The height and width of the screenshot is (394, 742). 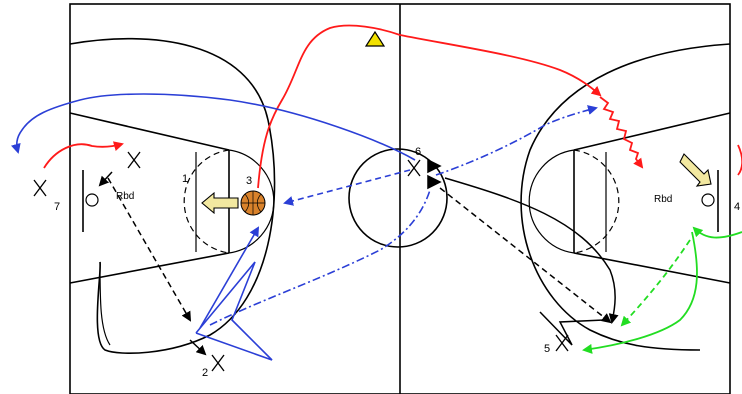 I want to click on player-label-2: 2, so click(x=205, y=373).